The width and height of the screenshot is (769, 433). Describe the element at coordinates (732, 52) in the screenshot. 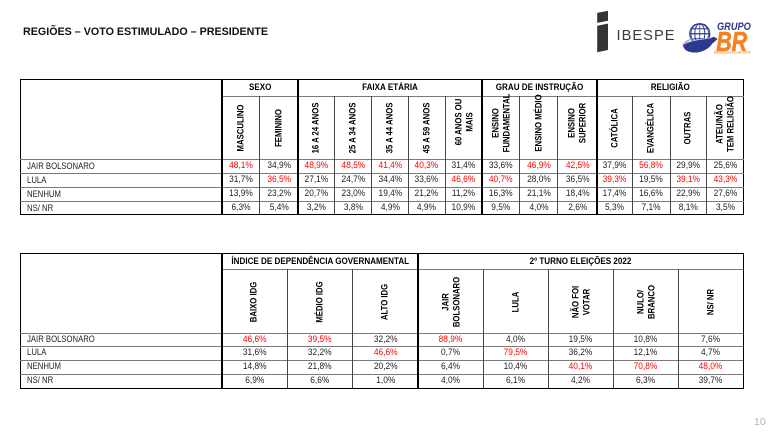

I see `svg-text: ENVOLVIDOS COM VOCÊ` at that location.